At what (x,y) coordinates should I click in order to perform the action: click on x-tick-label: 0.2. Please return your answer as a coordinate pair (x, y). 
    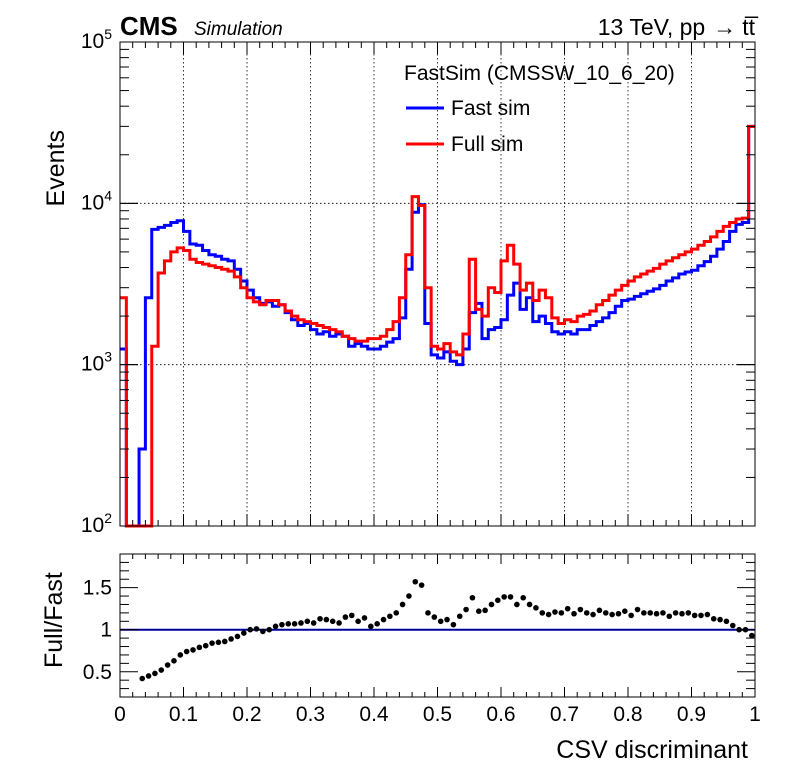
    Looking at the image, I should click on (246, 714).